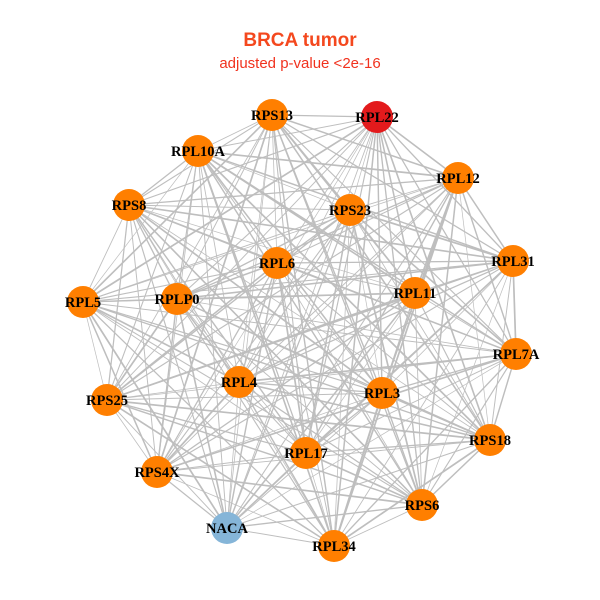 Image resolution: width=600 pixels, height=600 pixels. What do you see at coordinates (490, 440) in the screenshot?
I see `node-rps18: RPS18` at bounding box center [490, 440].